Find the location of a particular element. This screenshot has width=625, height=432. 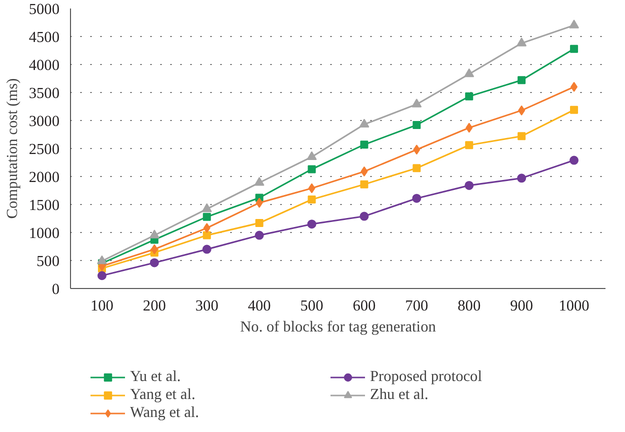

y-axis-title: Computation cost (ms) is located at coordinates (12, 148).